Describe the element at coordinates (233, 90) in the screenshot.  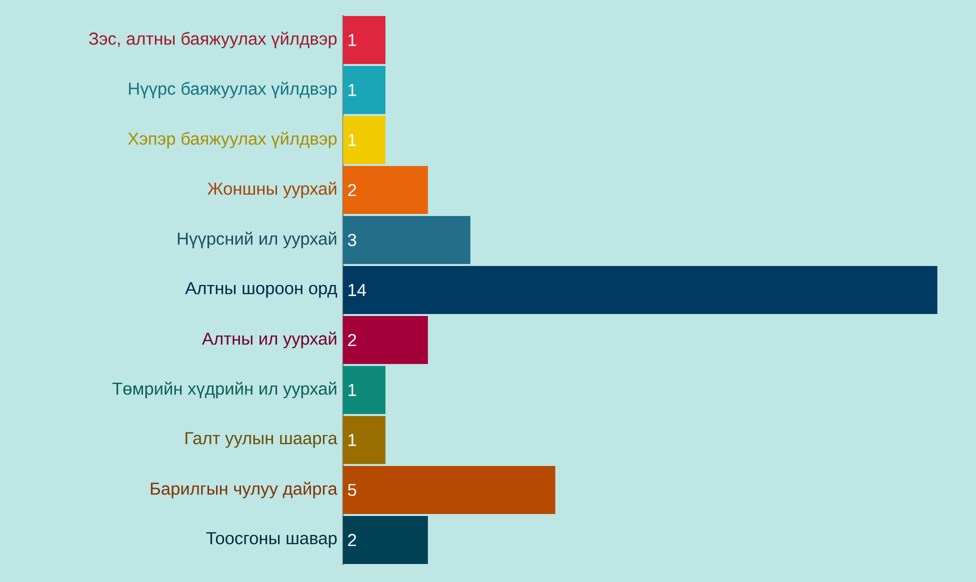
I see `y-tick-label: Нүүрс баяжуулах үйлдвэр` at that location.